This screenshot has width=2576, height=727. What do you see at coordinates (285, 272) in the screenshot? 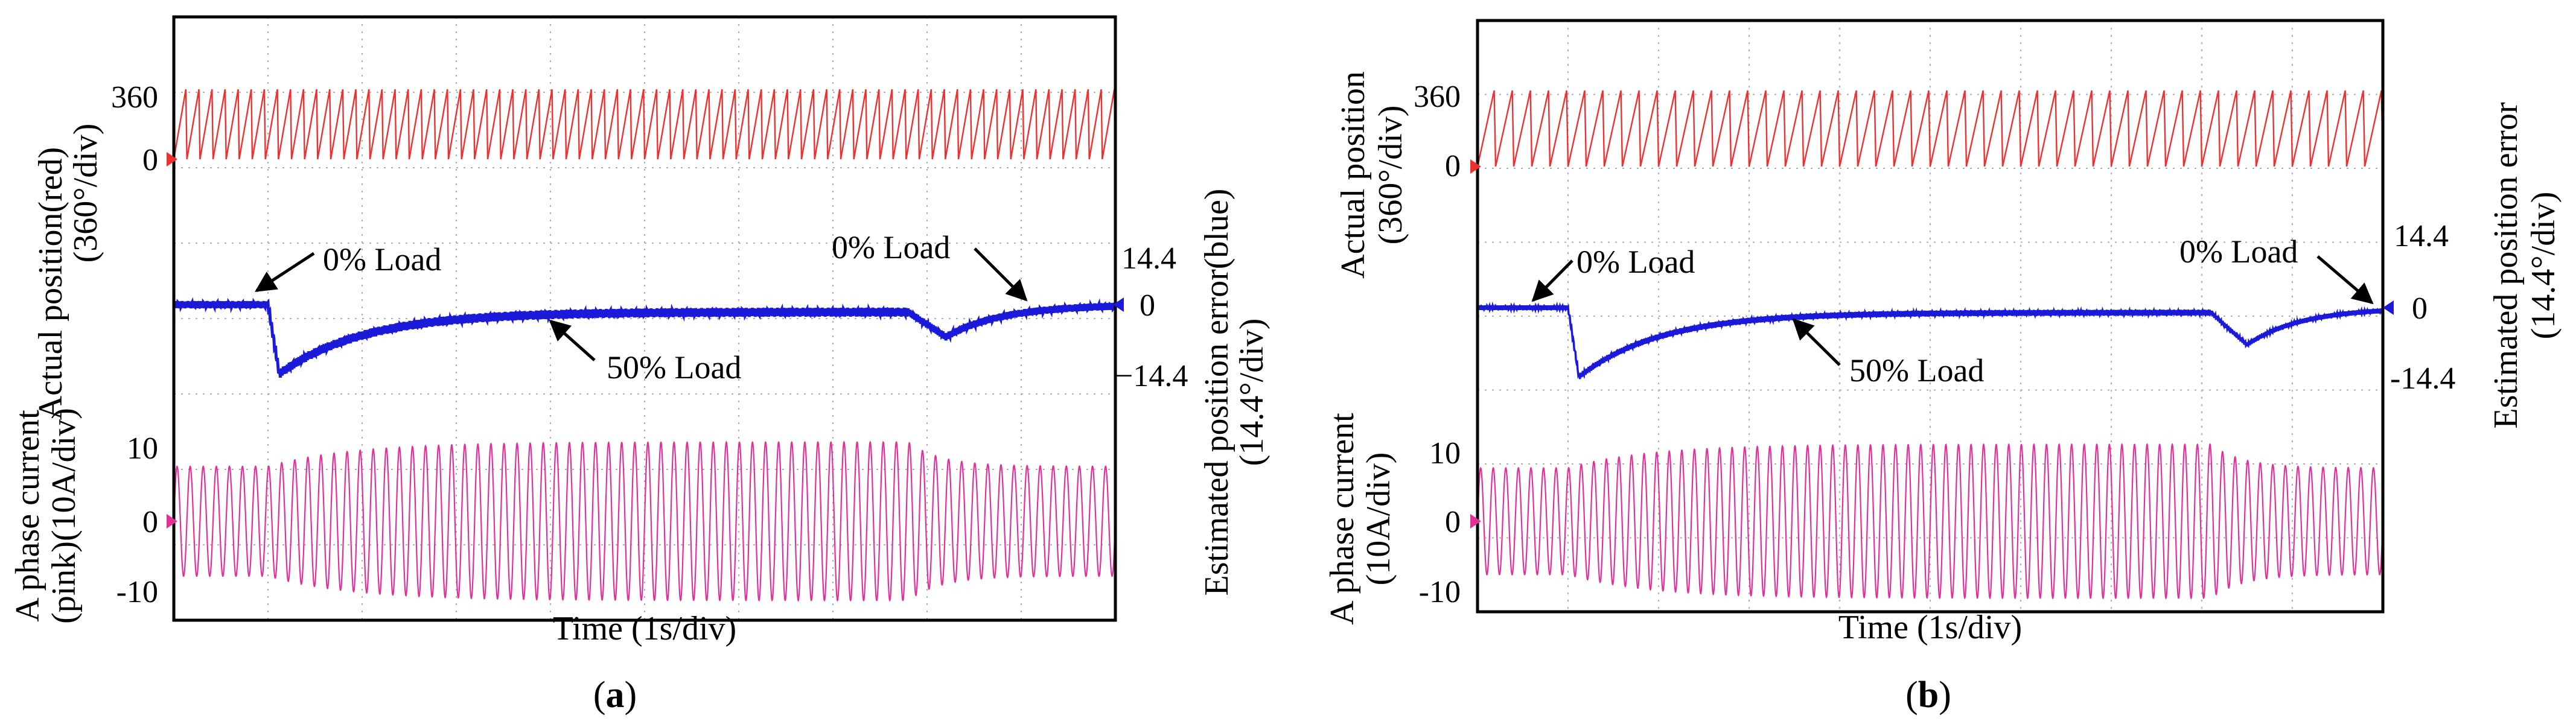
I see `panel-a-arrow-load-0-start` at bounding box center [285, 272].